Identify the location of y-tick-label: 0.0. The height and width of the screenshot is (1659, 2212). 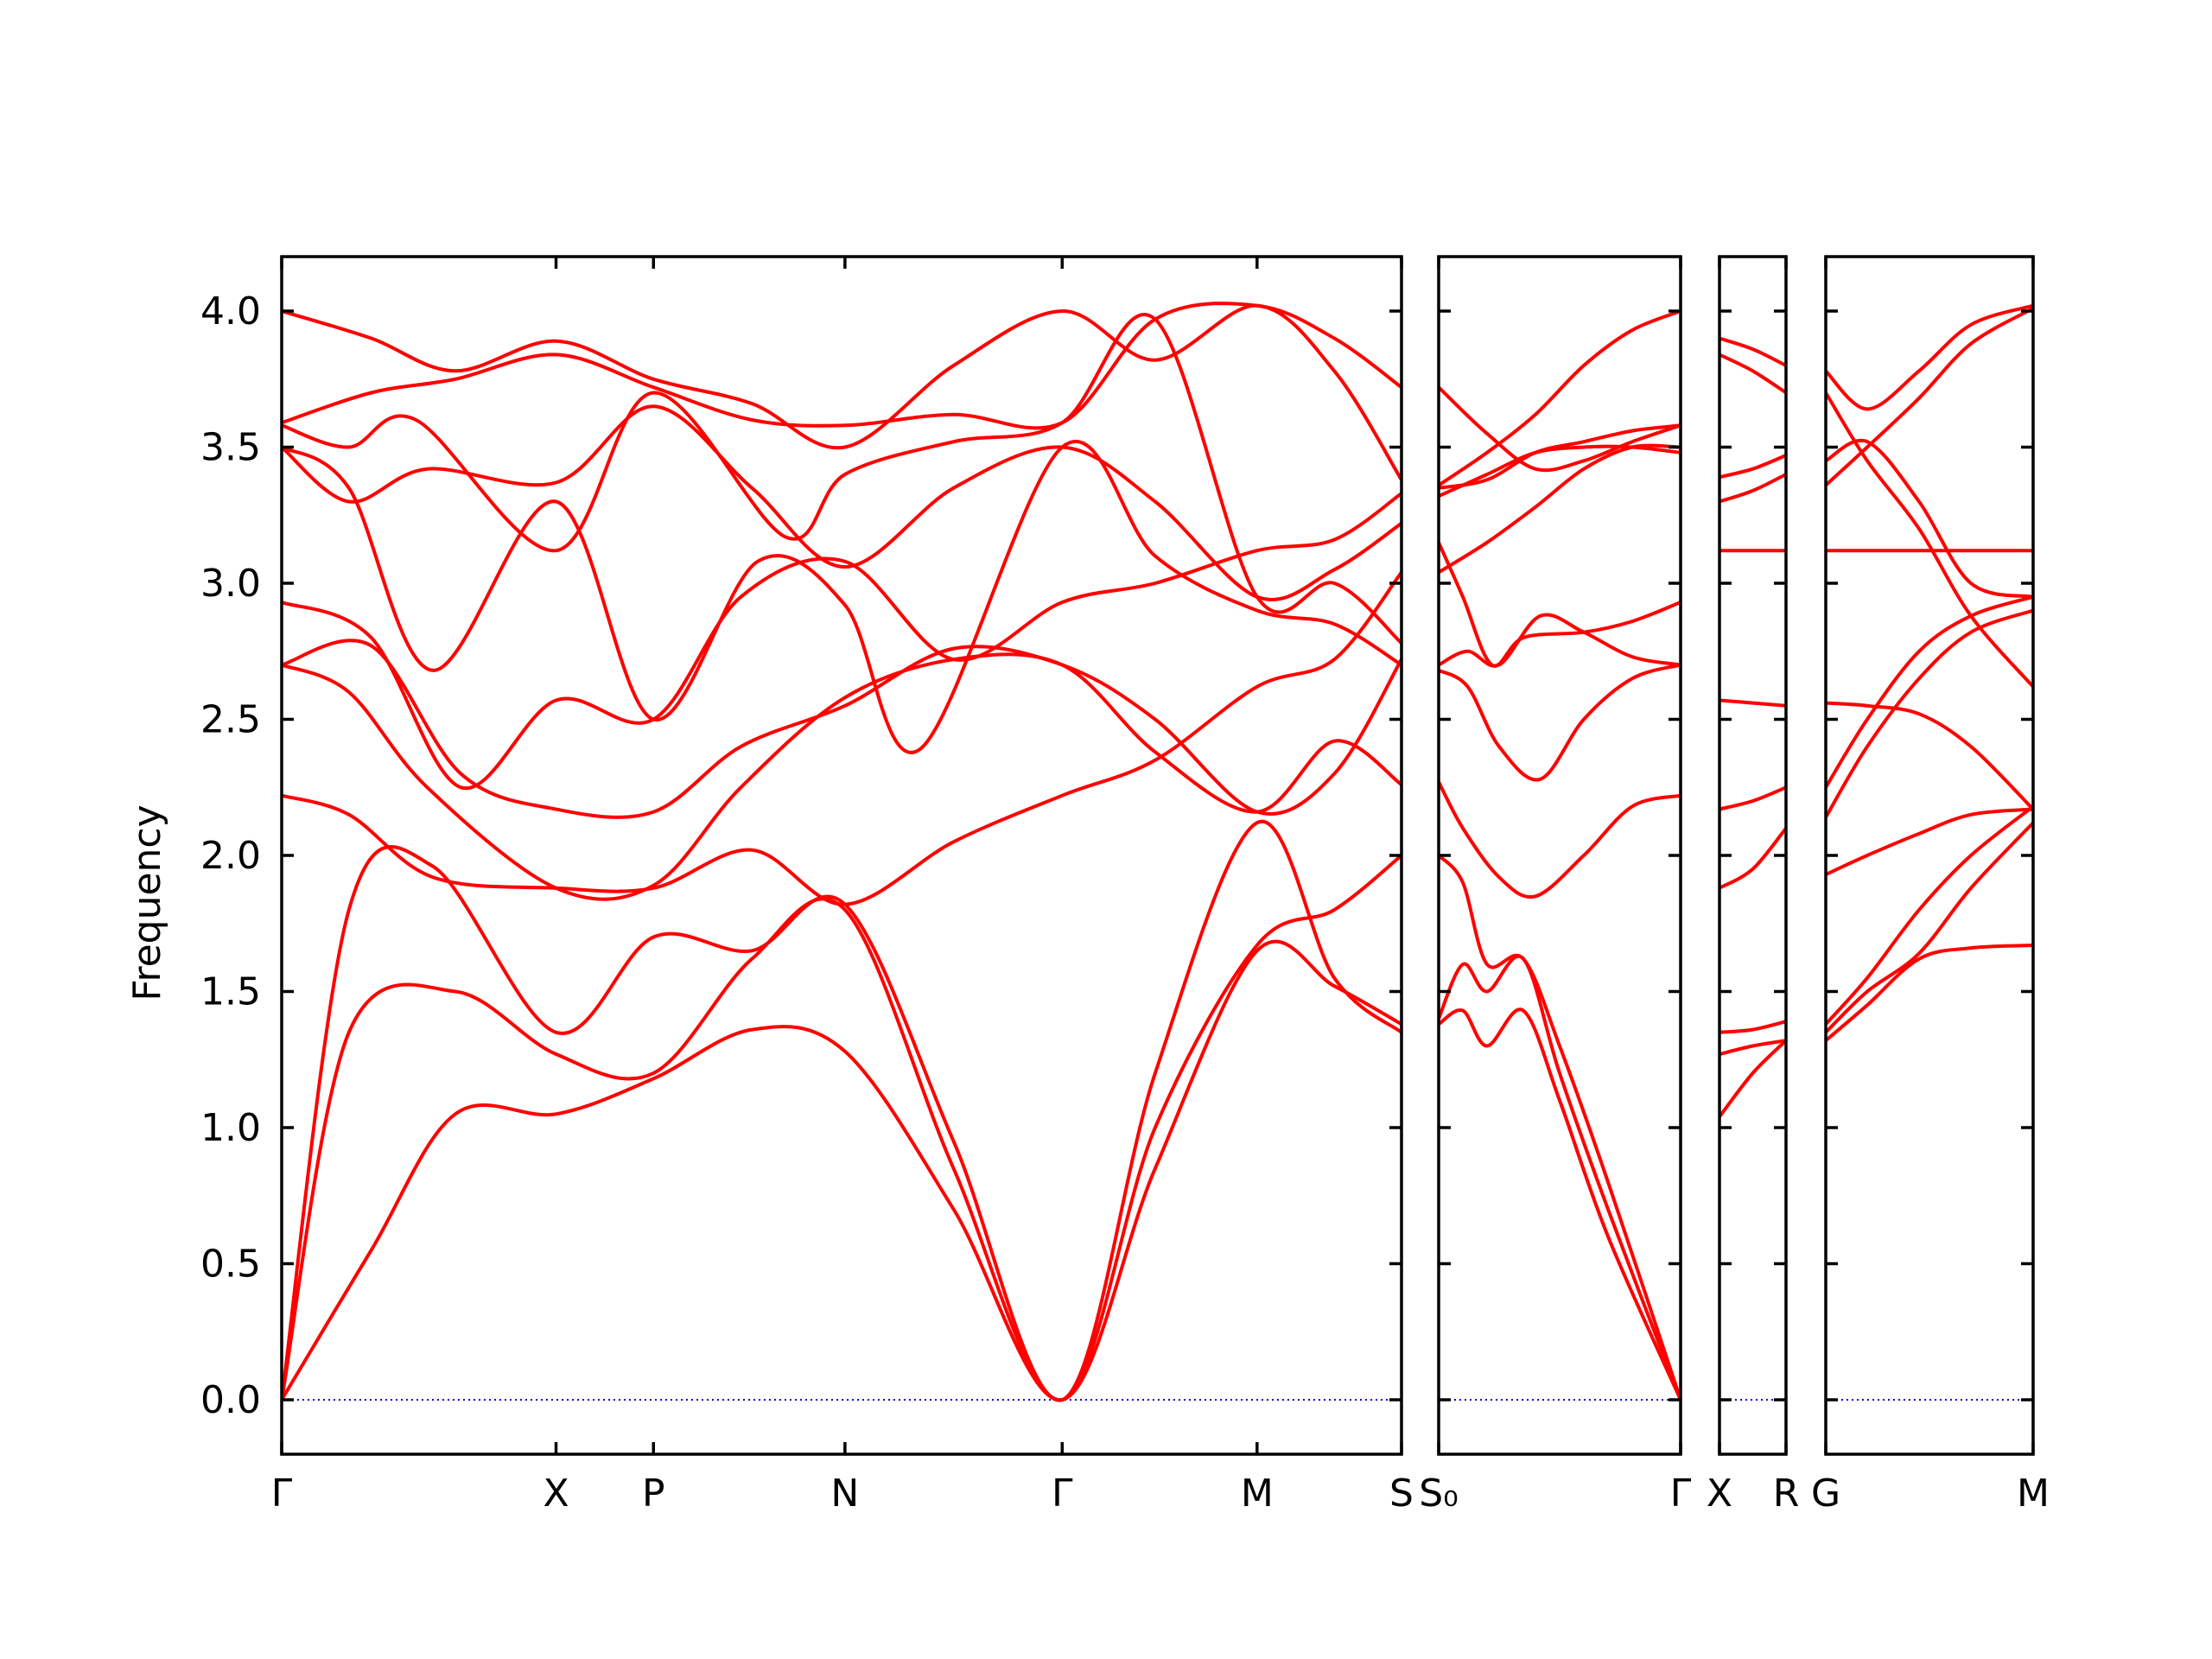
(231, 1400).